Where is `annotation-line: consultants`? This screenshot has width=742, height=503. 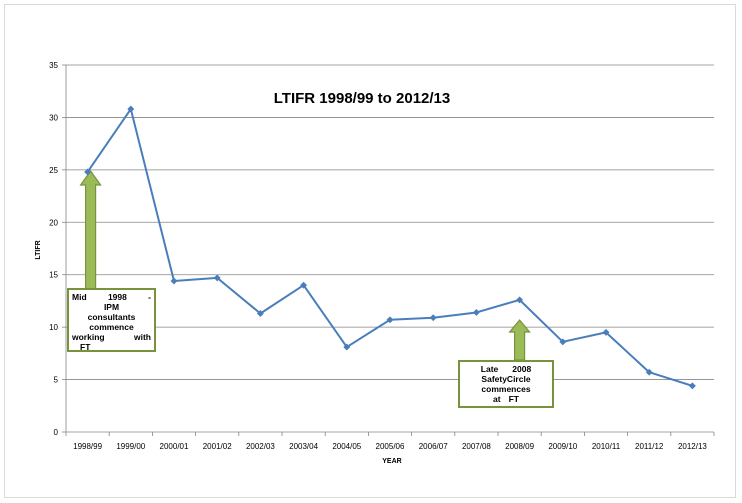
annotation-line: consultants is located at coordinates (111, 317).